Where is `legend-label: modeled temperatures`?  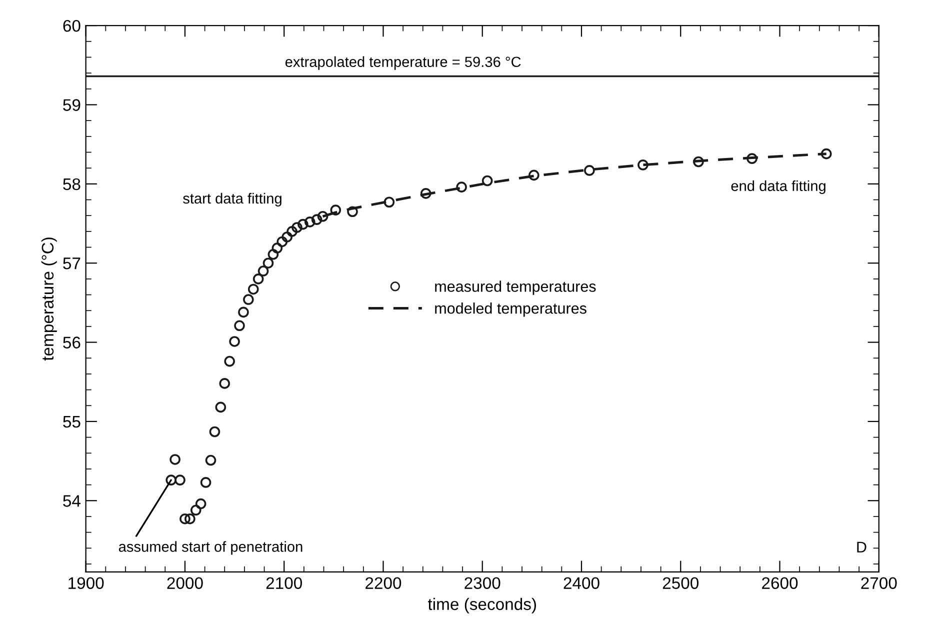
legend-label: modeled temperatures is located at coordinates (510, 309).